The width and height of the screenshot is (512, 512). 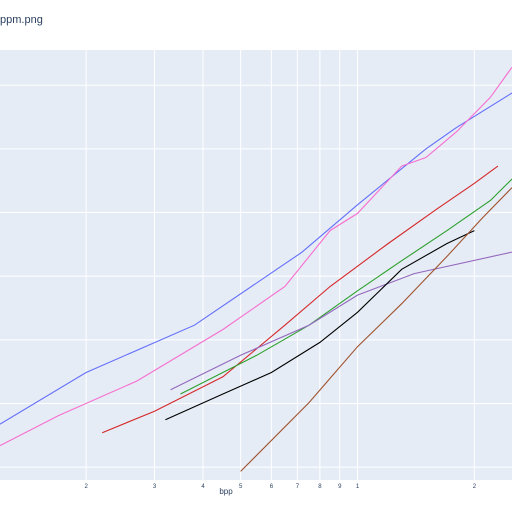 What do you see at coordinates (226, 491) in the screenshot?
I see `x-axis-title: bpp` at bounding box center [226, 491].